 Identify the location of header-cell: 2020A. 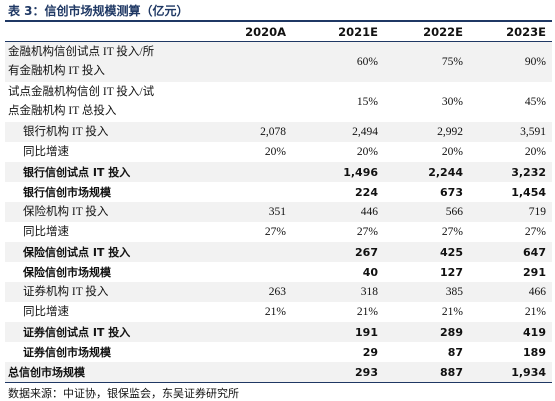
(253, 31).